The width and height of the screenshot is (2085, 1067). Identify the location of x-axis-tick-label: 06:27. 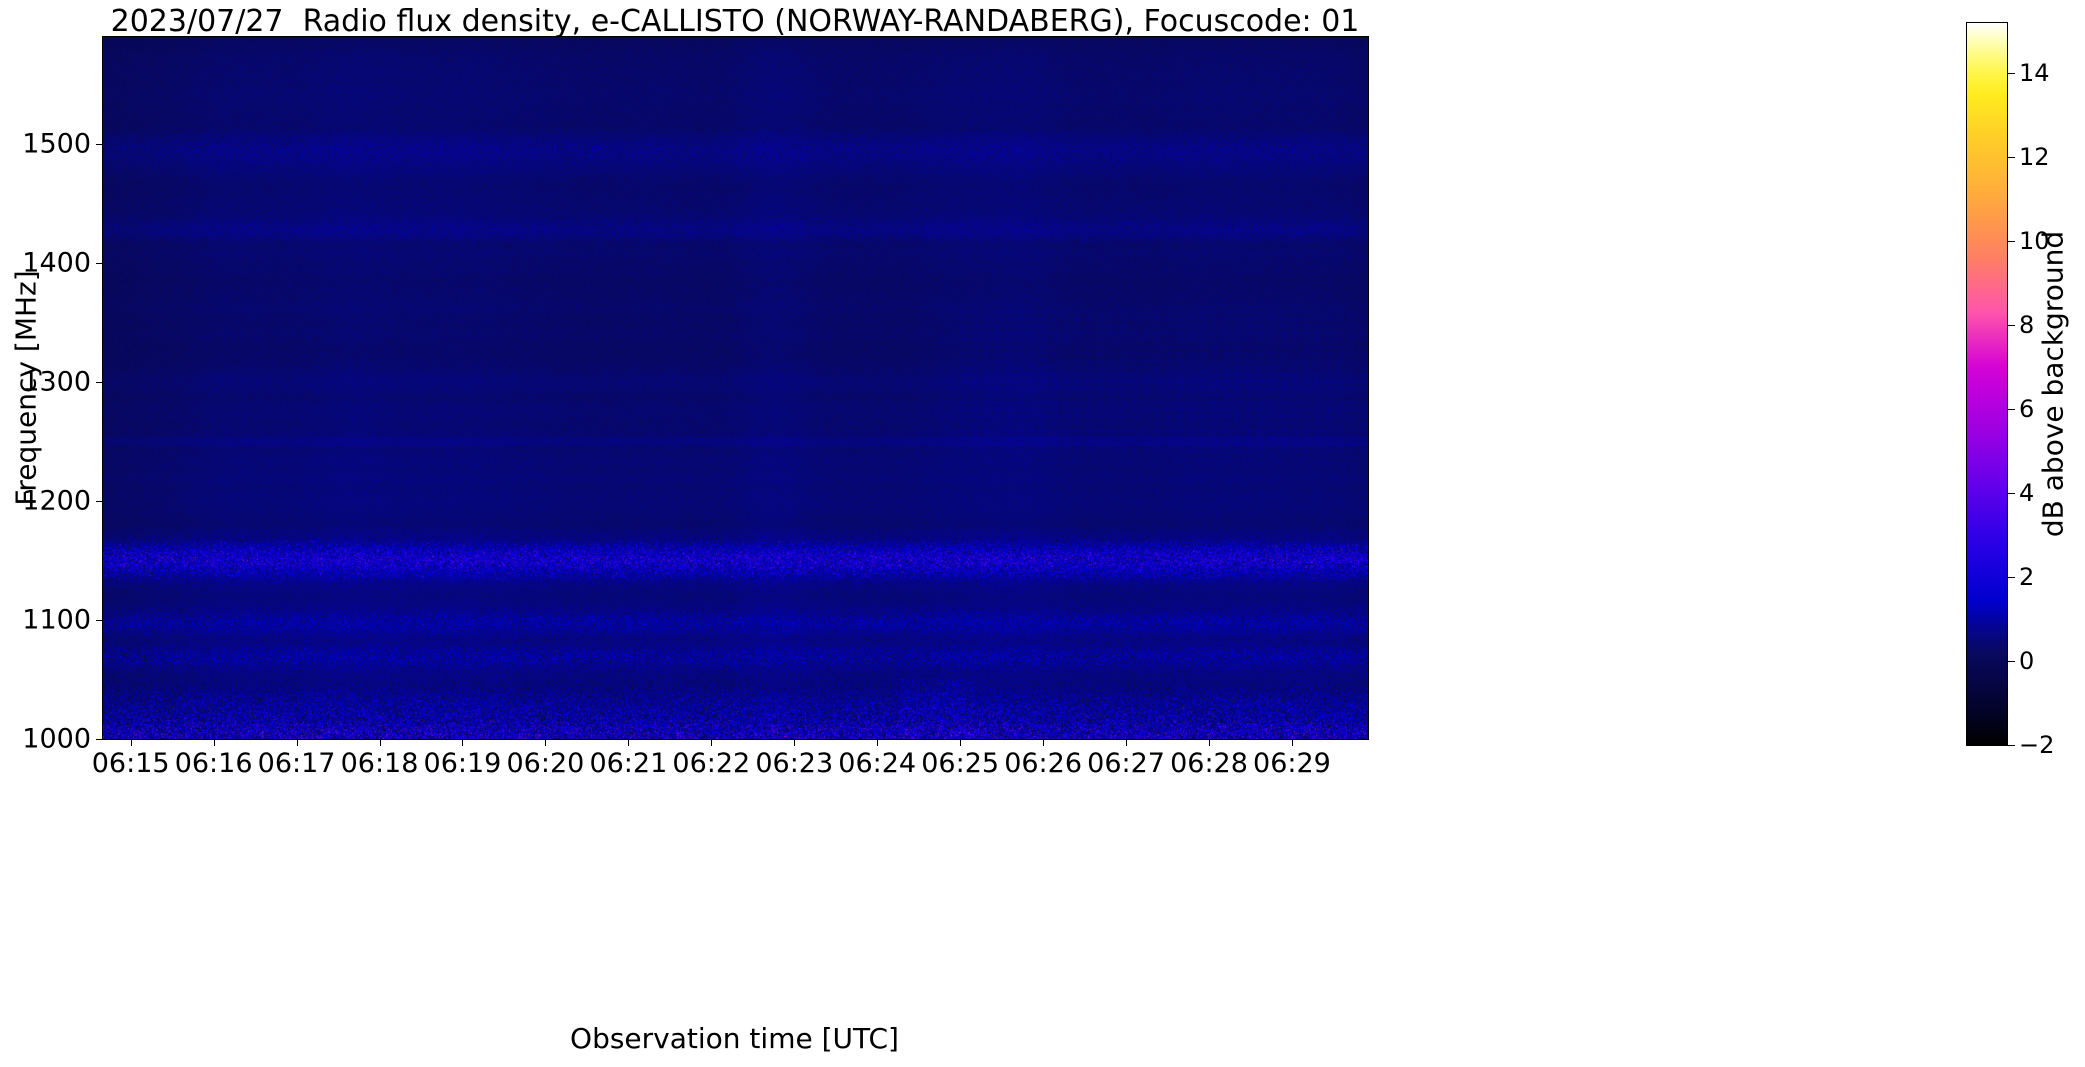
(1126, 763).